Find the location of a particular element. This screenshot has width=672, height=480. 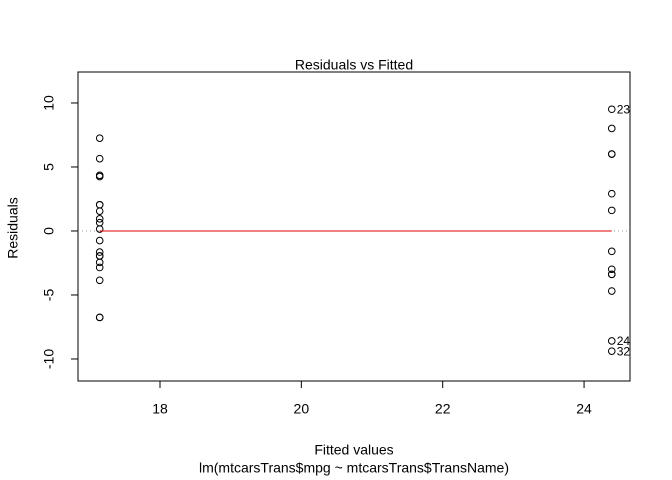

point-label: 23 is located at coordinates (624, 109).